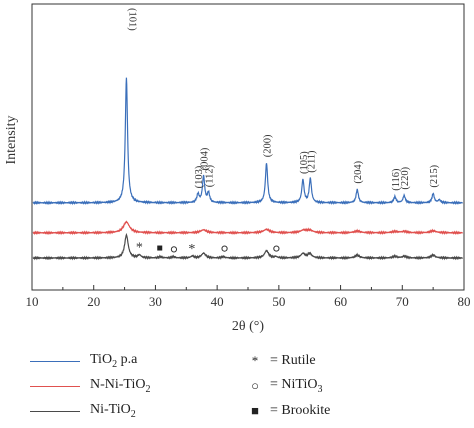 This screenshot has width=474, height=428. What do you see at coordinates (120, 386) in the screenshot?
I see `legend-label-n-ni-tio2: N-Ni-TiO2` at bounding box center [120, 386].